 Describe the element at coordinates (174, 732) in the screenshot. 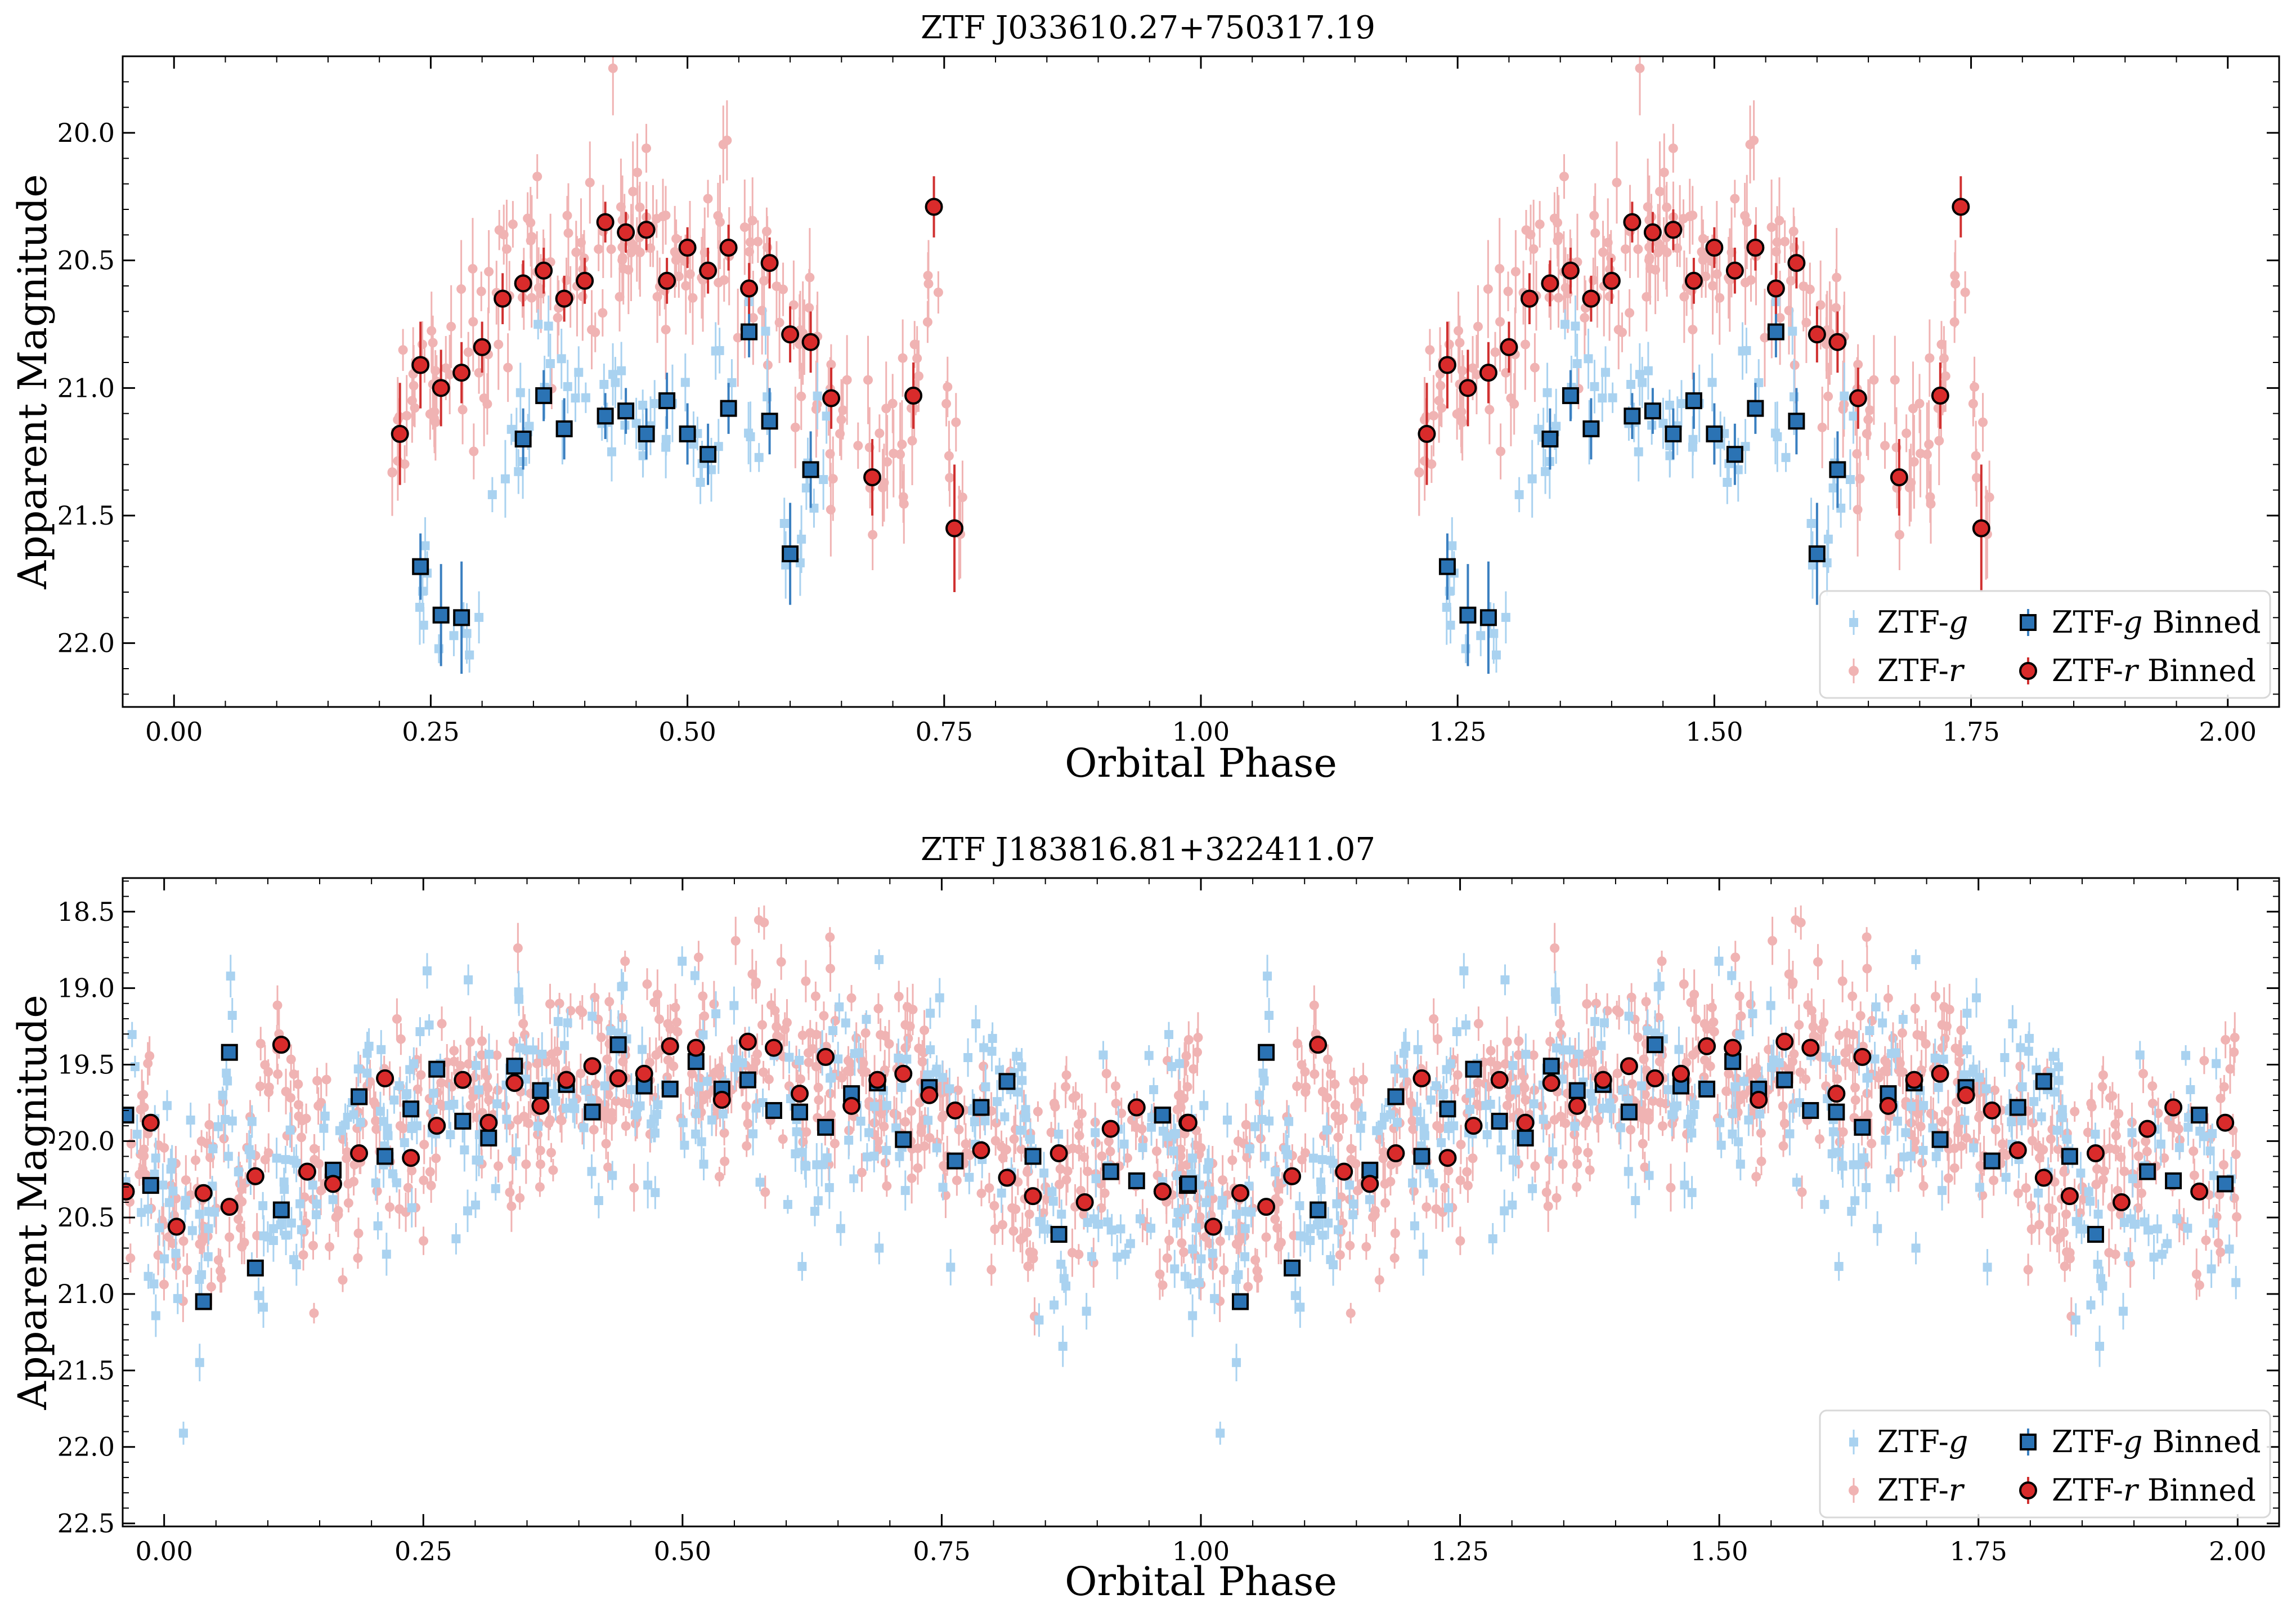

I see `x-tick-label: 0.00` at that location.